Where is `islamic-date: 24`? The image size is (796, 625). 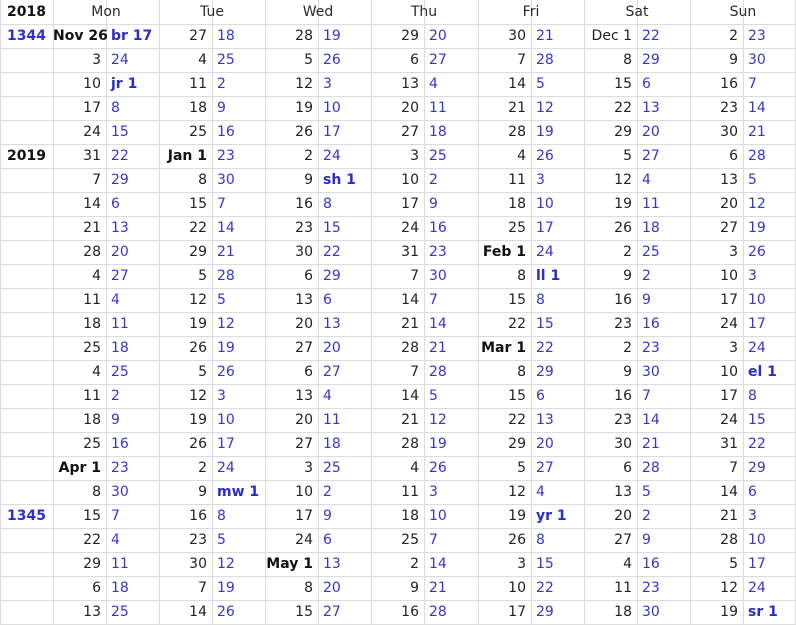 islamic-date: 24 is located at coordinates (545, 252).